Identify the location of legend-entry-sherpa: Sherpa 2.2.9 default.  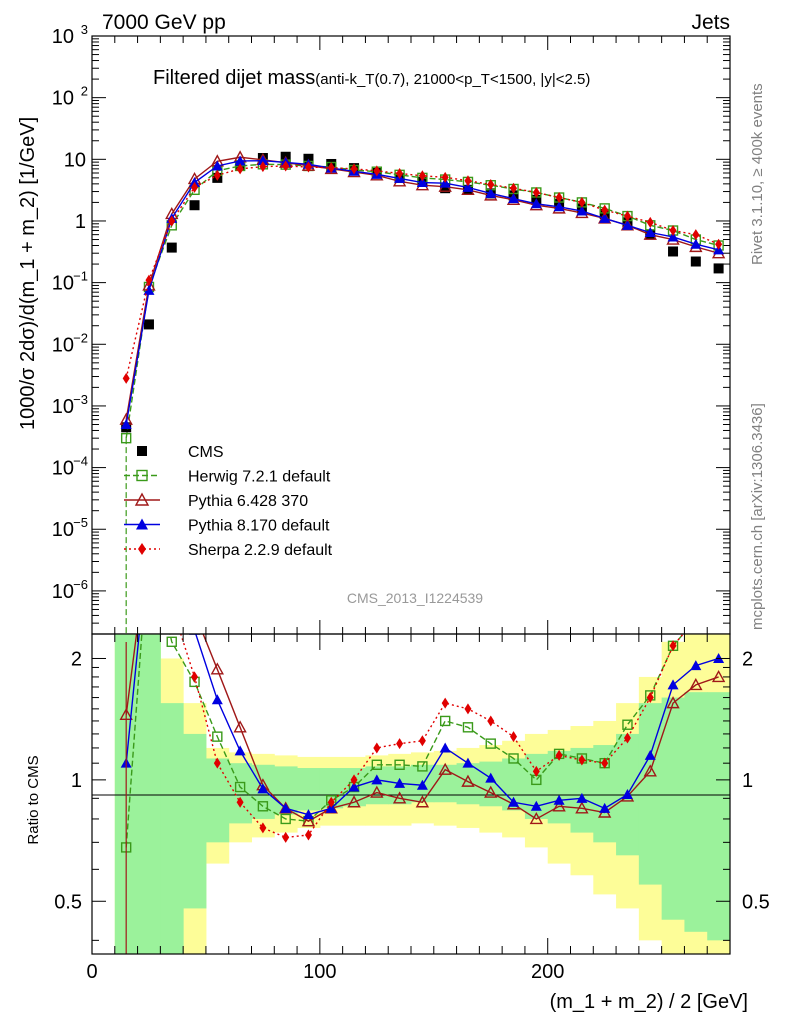
(228, 550).